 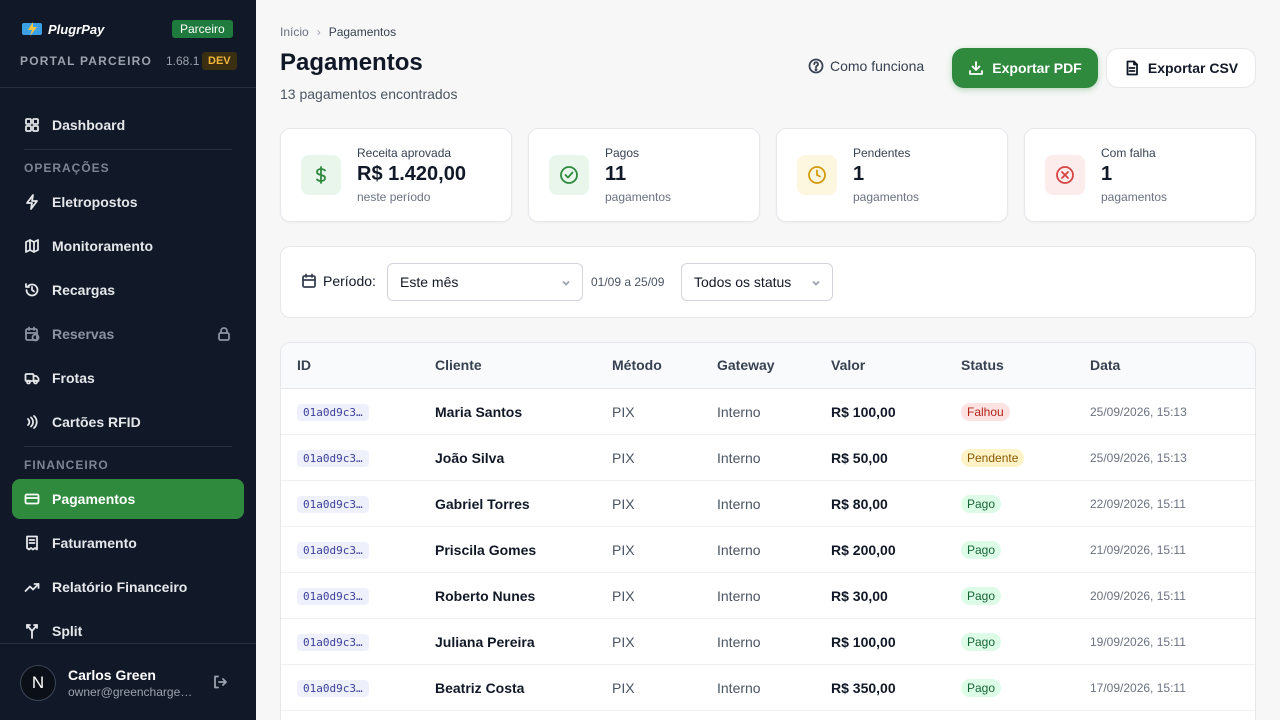 I want to click on status-badge: Pendente, so click(x=993, y=458).